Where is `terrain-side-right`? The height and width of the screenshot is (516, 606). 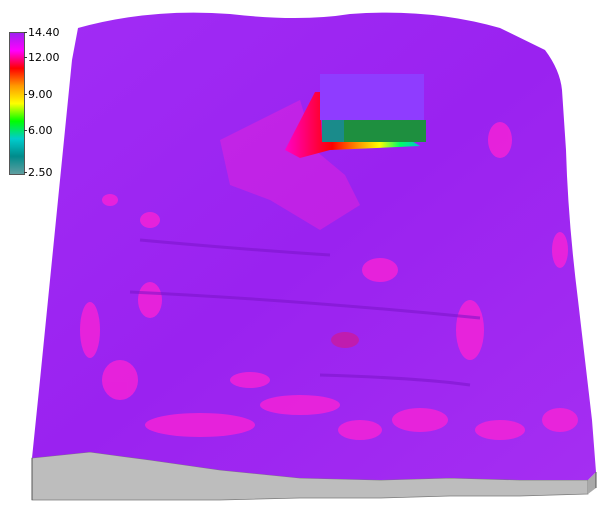 terrain-side-right is located at coordinates (592, 483).